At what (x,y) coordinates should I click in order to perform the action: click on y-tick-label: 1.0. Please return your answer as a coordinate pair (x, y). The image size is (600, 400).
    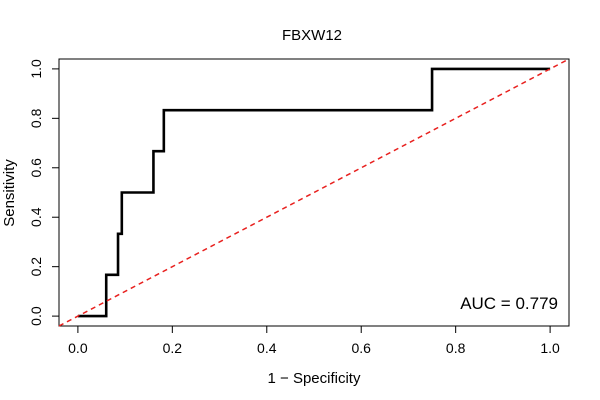
    Looking at the image, I should click on (36, 69).